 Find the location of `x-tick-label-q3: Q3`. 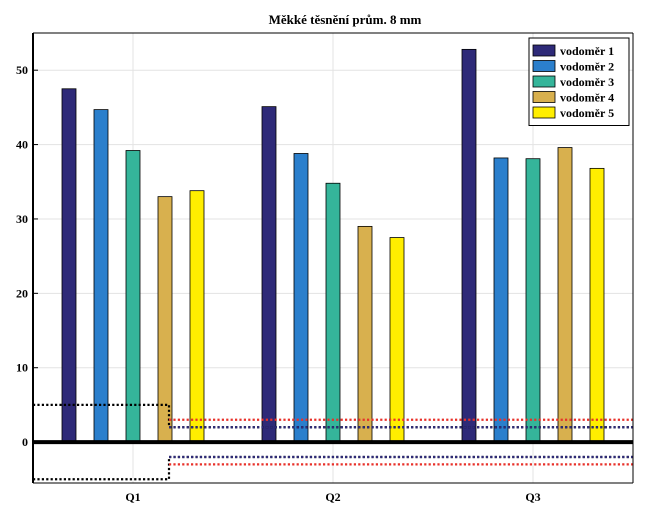

x-tick-label-q3: Q3 is located at coordinates (532, 497).